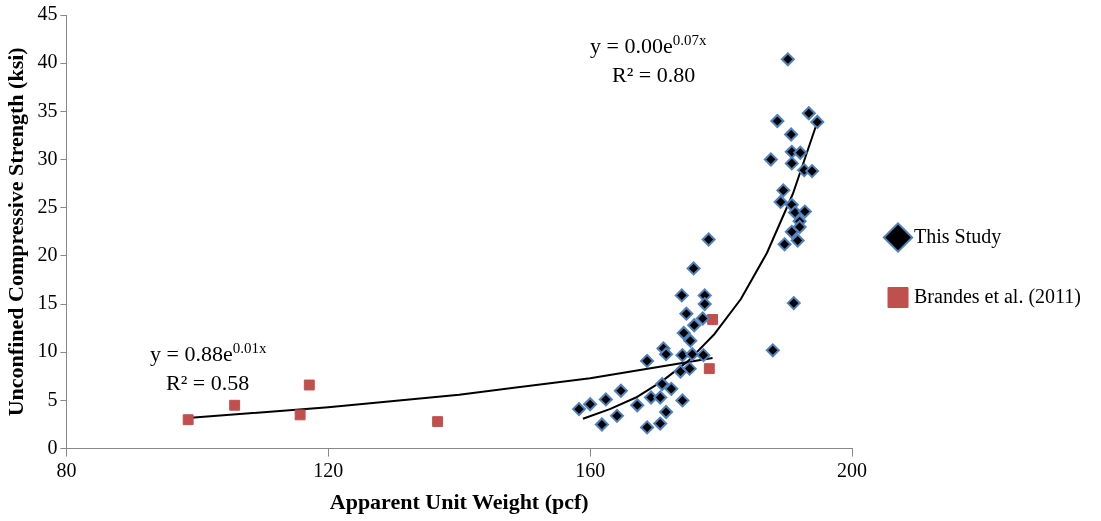  What do you see at coordinates (47, 350) in the screenshot?
I see `y-tick-label: 10` at bounding box center [47, 350].